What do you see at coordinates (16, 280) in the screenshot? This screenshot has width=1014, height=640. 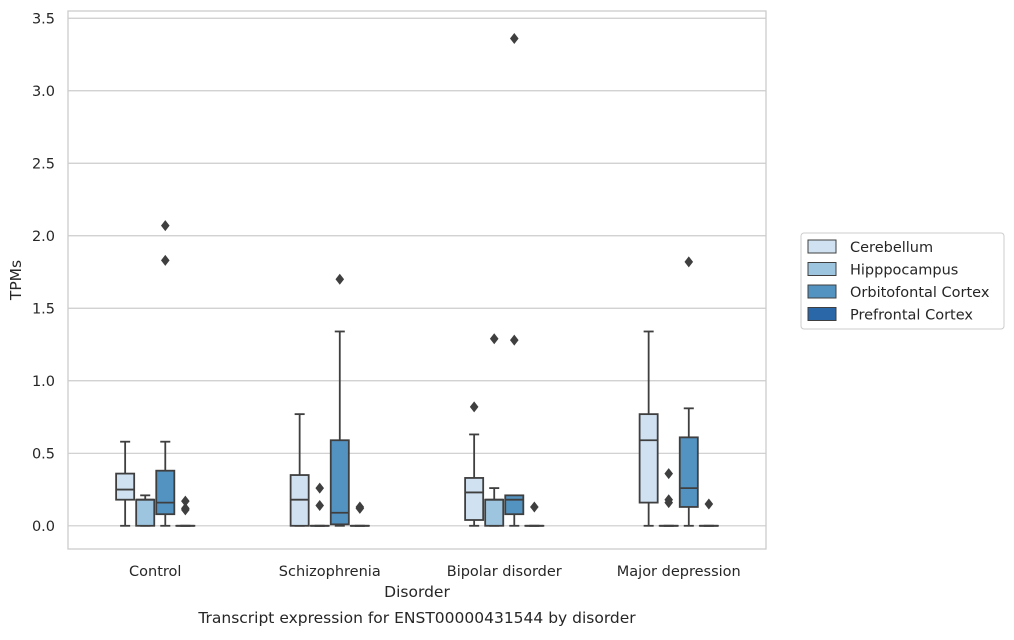 I see `y-axis-title: TPMs` at bounding box center [16, 280].